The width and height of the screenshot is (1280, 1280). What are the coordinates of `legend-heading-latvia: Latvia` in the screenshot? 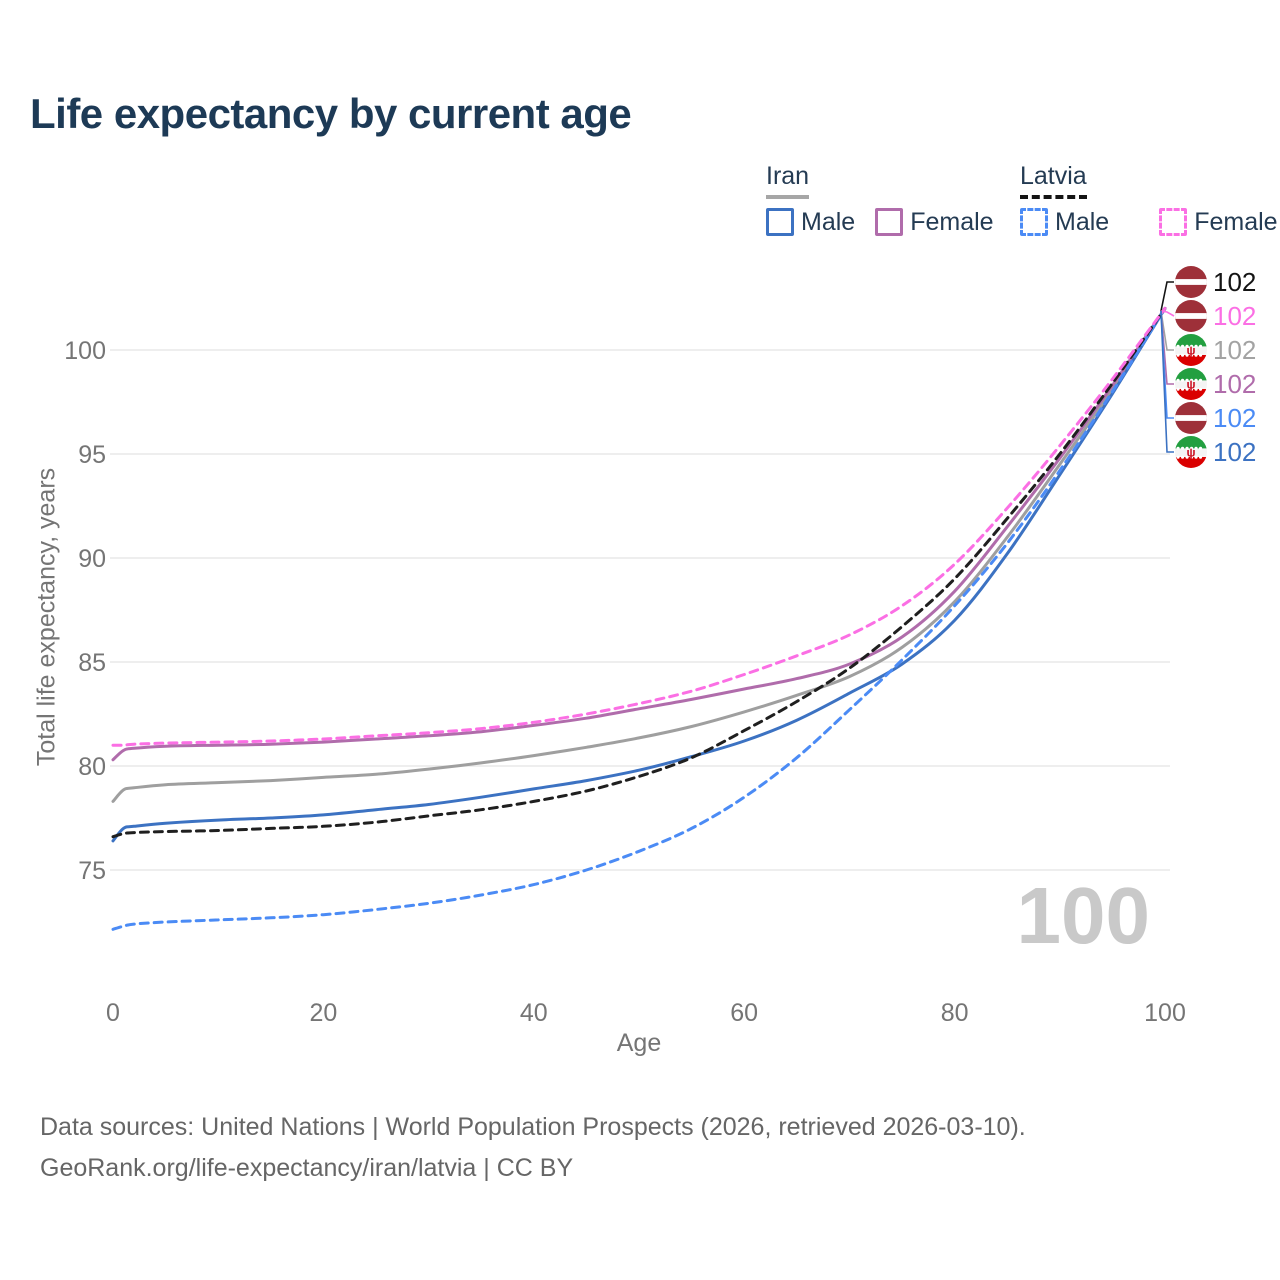 It's located at (1053, 180).